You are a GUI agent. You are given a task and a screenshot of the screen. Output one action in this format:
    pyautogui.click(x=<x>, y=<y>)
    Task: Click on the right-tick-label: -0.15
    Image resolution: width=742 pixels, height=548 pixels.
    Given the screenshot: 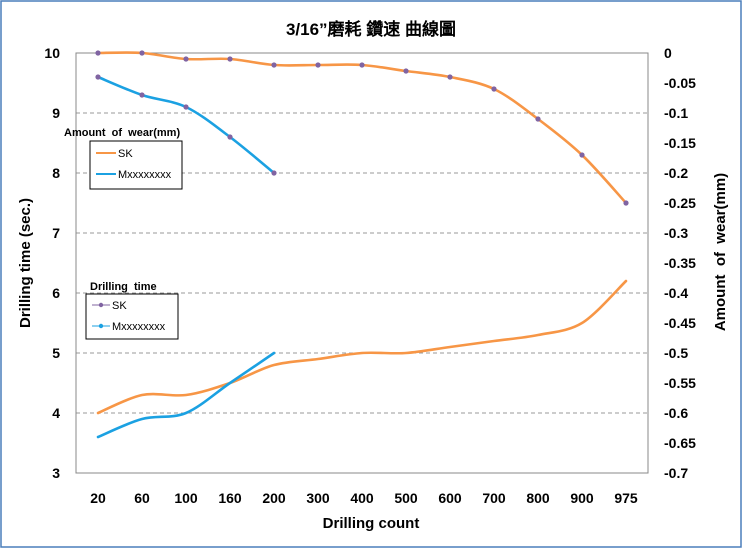 What is the action you would take?
    pyautogui.click(x=680, y=143)
    